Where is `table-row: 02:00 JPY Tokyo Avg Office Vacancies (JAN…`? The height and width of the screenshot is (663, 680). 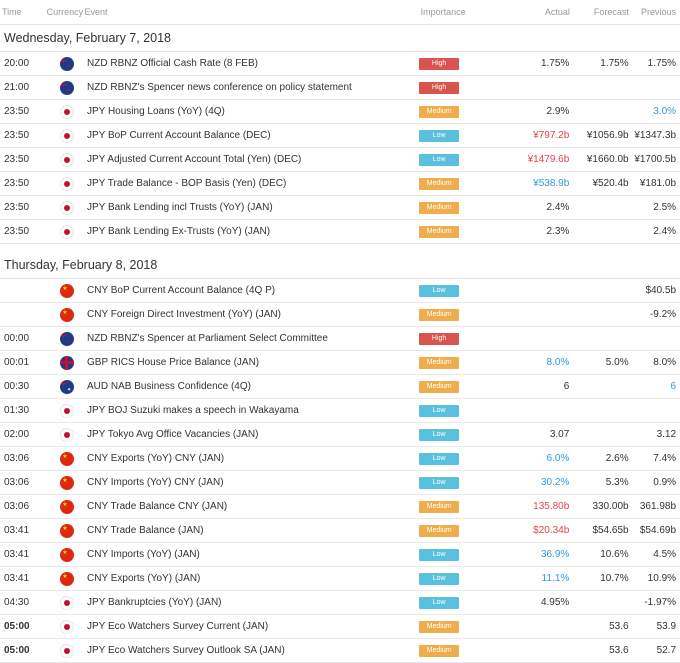
table-row: 02:00 JPY Tokyo Avg Office Vacancies (JAN… is located at coordinates (340, 435).